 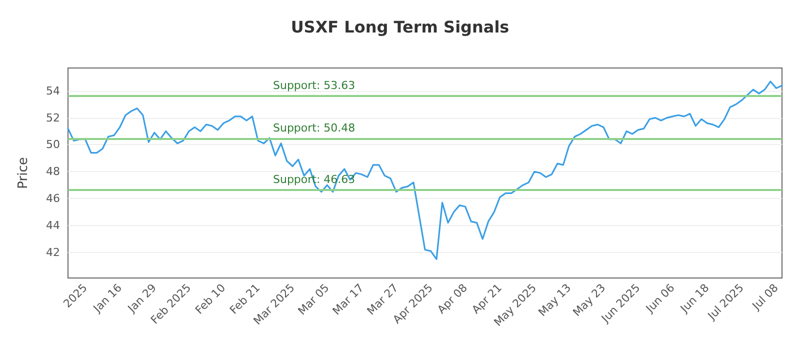 I want to click on x-tick-label: Feb 10, so click(x=210, y=299).